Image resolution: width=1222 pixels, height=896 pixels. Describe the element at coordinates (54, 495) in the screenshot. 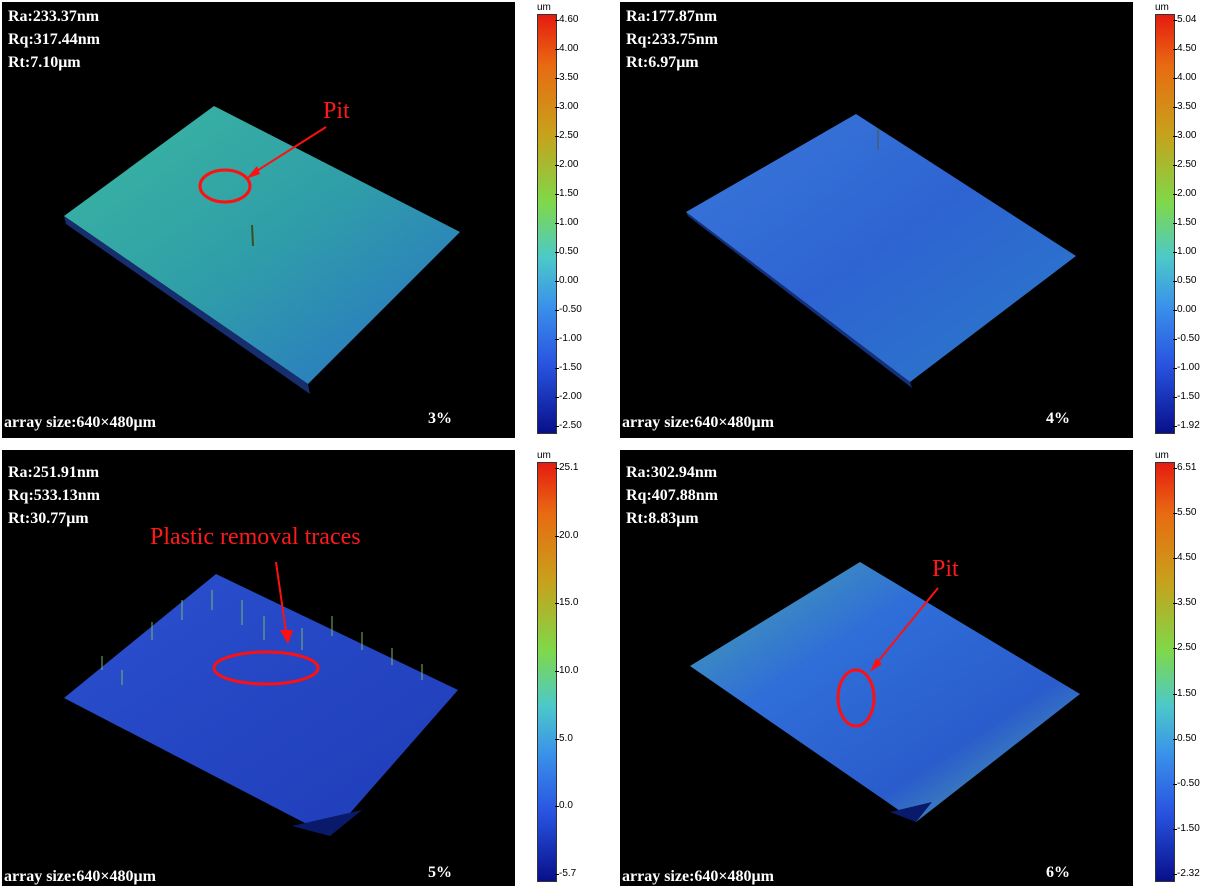

I see `rq-value: Rq:533.13nm` at that location.